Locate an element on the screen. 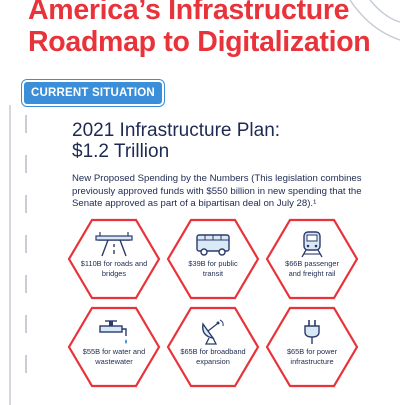 The image size is (400, 405). faucet-icon is located at coordinates (113, 332).